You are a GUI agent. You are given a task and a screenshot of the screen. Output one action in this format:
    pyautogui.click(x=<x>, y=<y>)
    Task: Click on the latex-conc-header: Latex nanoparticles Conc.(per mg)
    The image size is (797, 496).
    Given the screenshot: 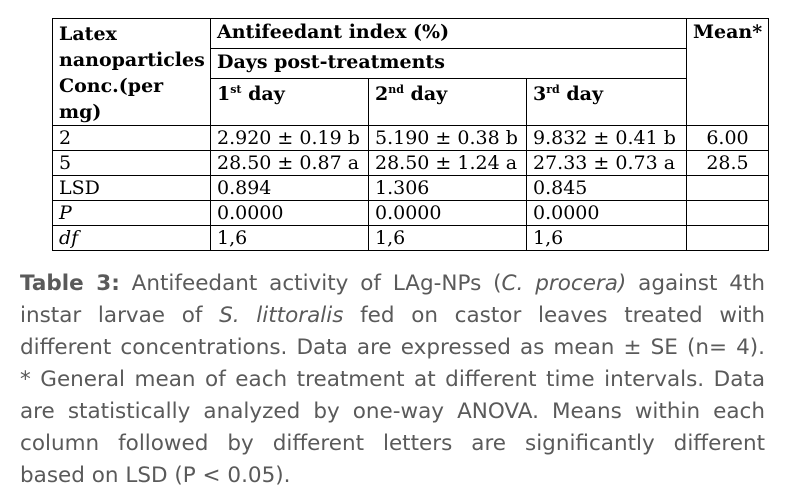 What is the action you would take?
    pyautogui.click(x=131, y=72)
    